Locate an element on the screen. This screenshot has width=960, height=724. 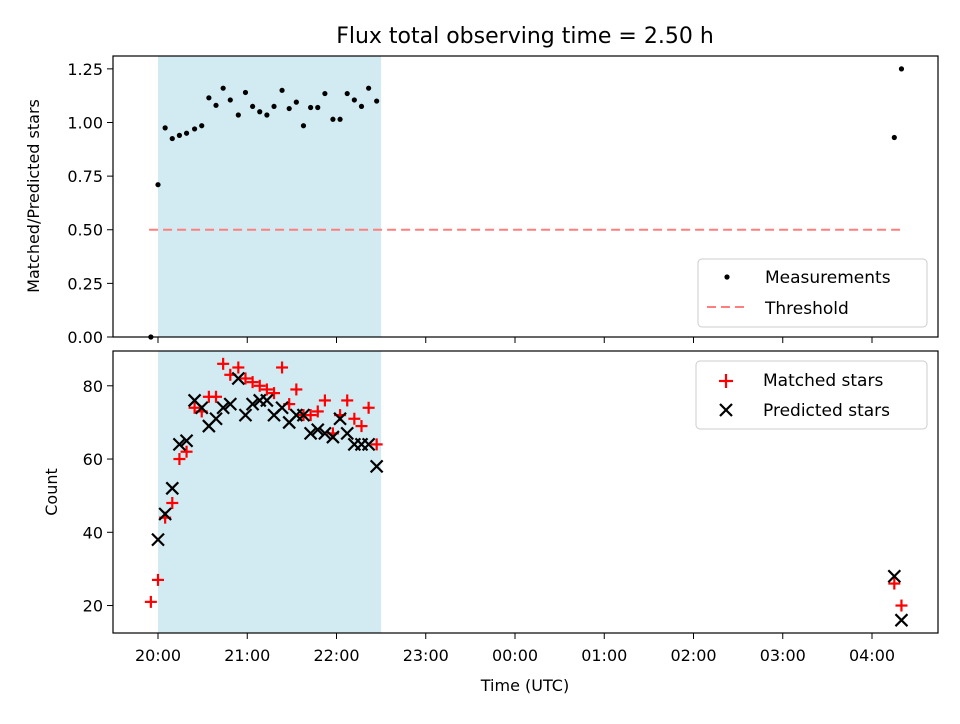
top-shaded-span is located at coordinates (270, 196).